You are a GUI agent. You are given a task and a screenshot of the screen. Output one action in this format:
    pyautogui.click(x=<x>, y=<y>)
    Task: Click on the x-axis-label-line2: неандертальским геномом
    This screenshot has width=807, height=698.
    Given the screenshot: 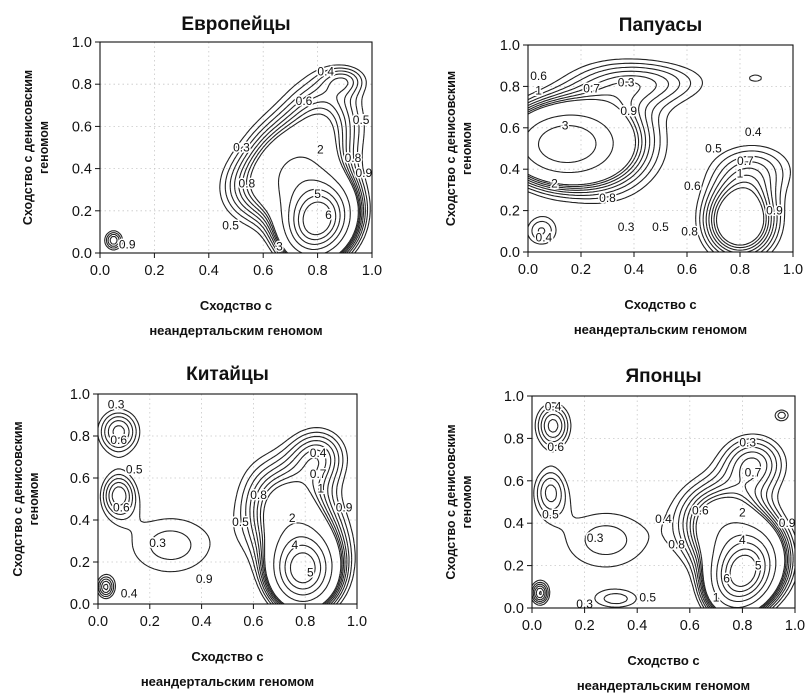 What is the action you would take?
    pyautogui.click(x=663, y=685)
    